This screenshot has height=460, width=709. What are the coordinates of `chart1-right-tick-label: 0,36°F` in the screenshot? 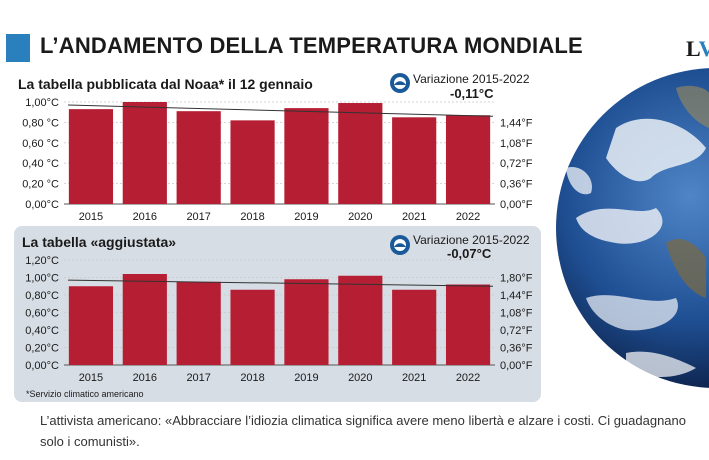 It's located at (516, 185).